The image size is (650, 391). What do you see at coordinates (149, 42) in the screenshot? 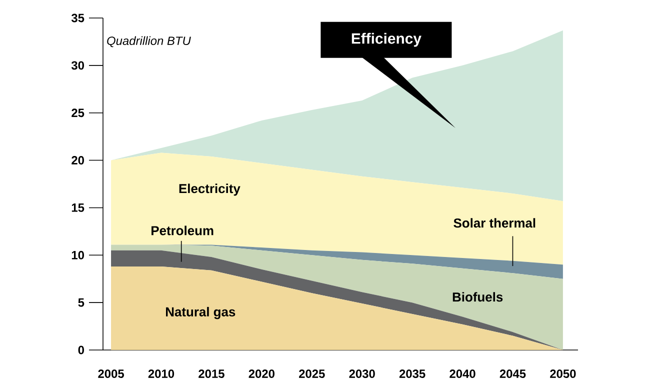
I see `y-axis-title: Quadrillion BTU` at bounding box center [149, 42].